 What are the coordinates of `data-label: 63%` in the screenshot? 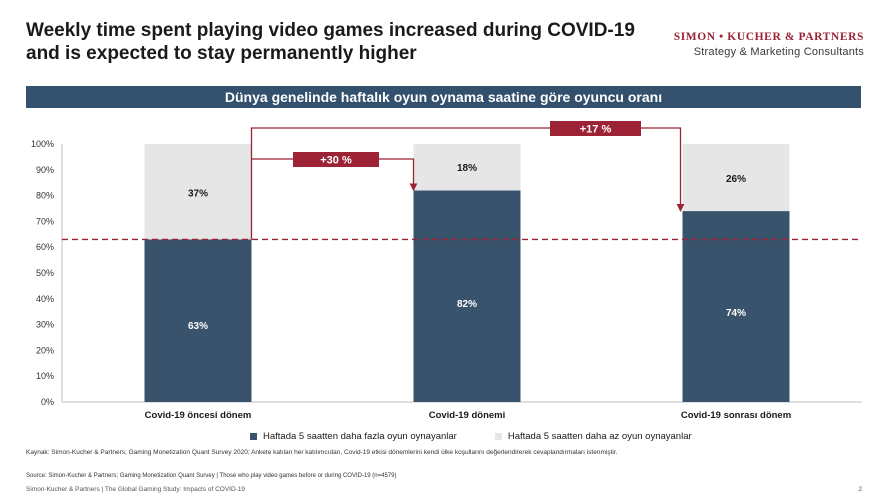 It's located at (198, 326).